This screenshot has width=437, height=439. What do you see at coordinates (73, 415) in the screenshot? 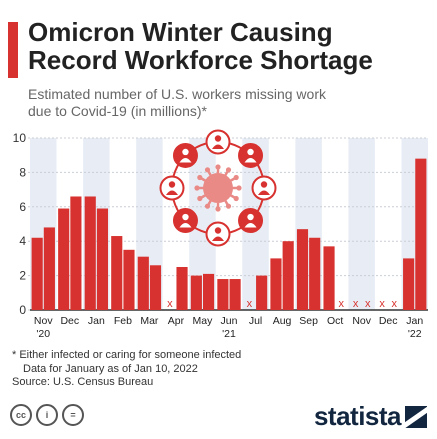
I see `no-derivatives-icon: =` at bounding box center [73, 415].